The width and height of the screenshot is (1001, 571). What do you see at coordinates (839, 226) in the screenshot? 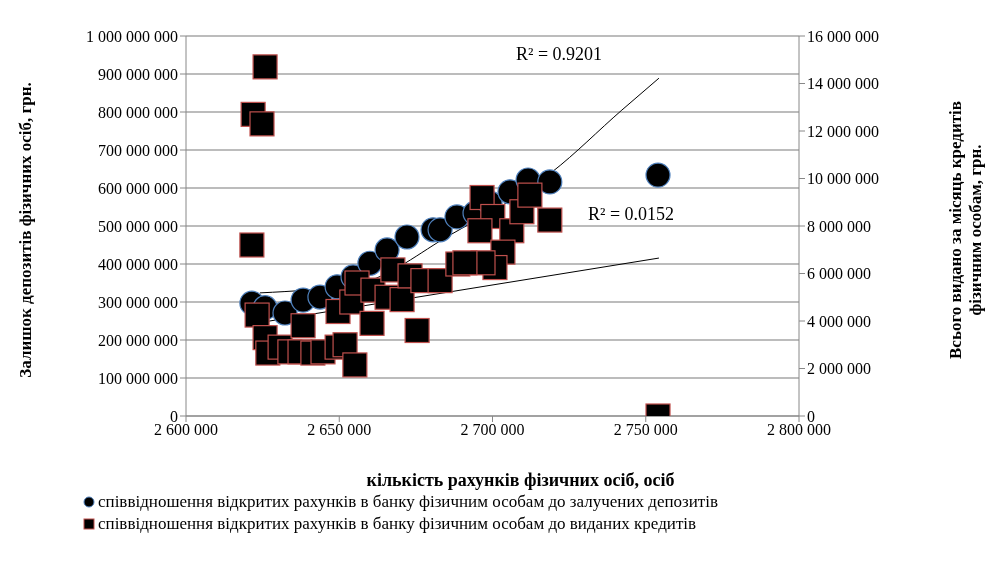
I see `y2-tick-label: 8 000 000` at bounding box center [839, 226].